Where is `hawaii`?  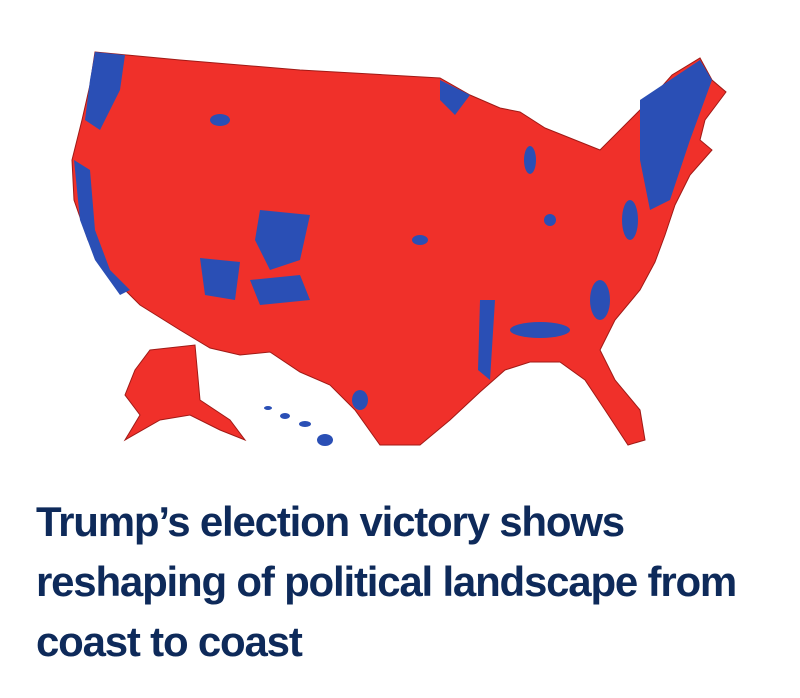 hawaii is located at coordinates (298, 426).